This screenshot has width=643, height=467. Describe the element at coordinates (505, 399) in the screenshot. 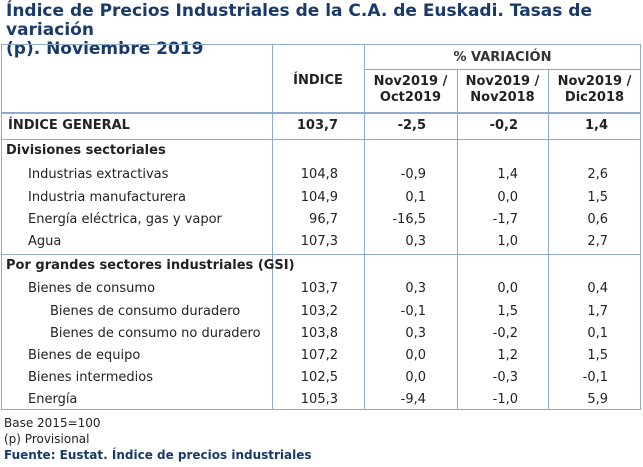

I see `row-var-year: -1,0` at that location.